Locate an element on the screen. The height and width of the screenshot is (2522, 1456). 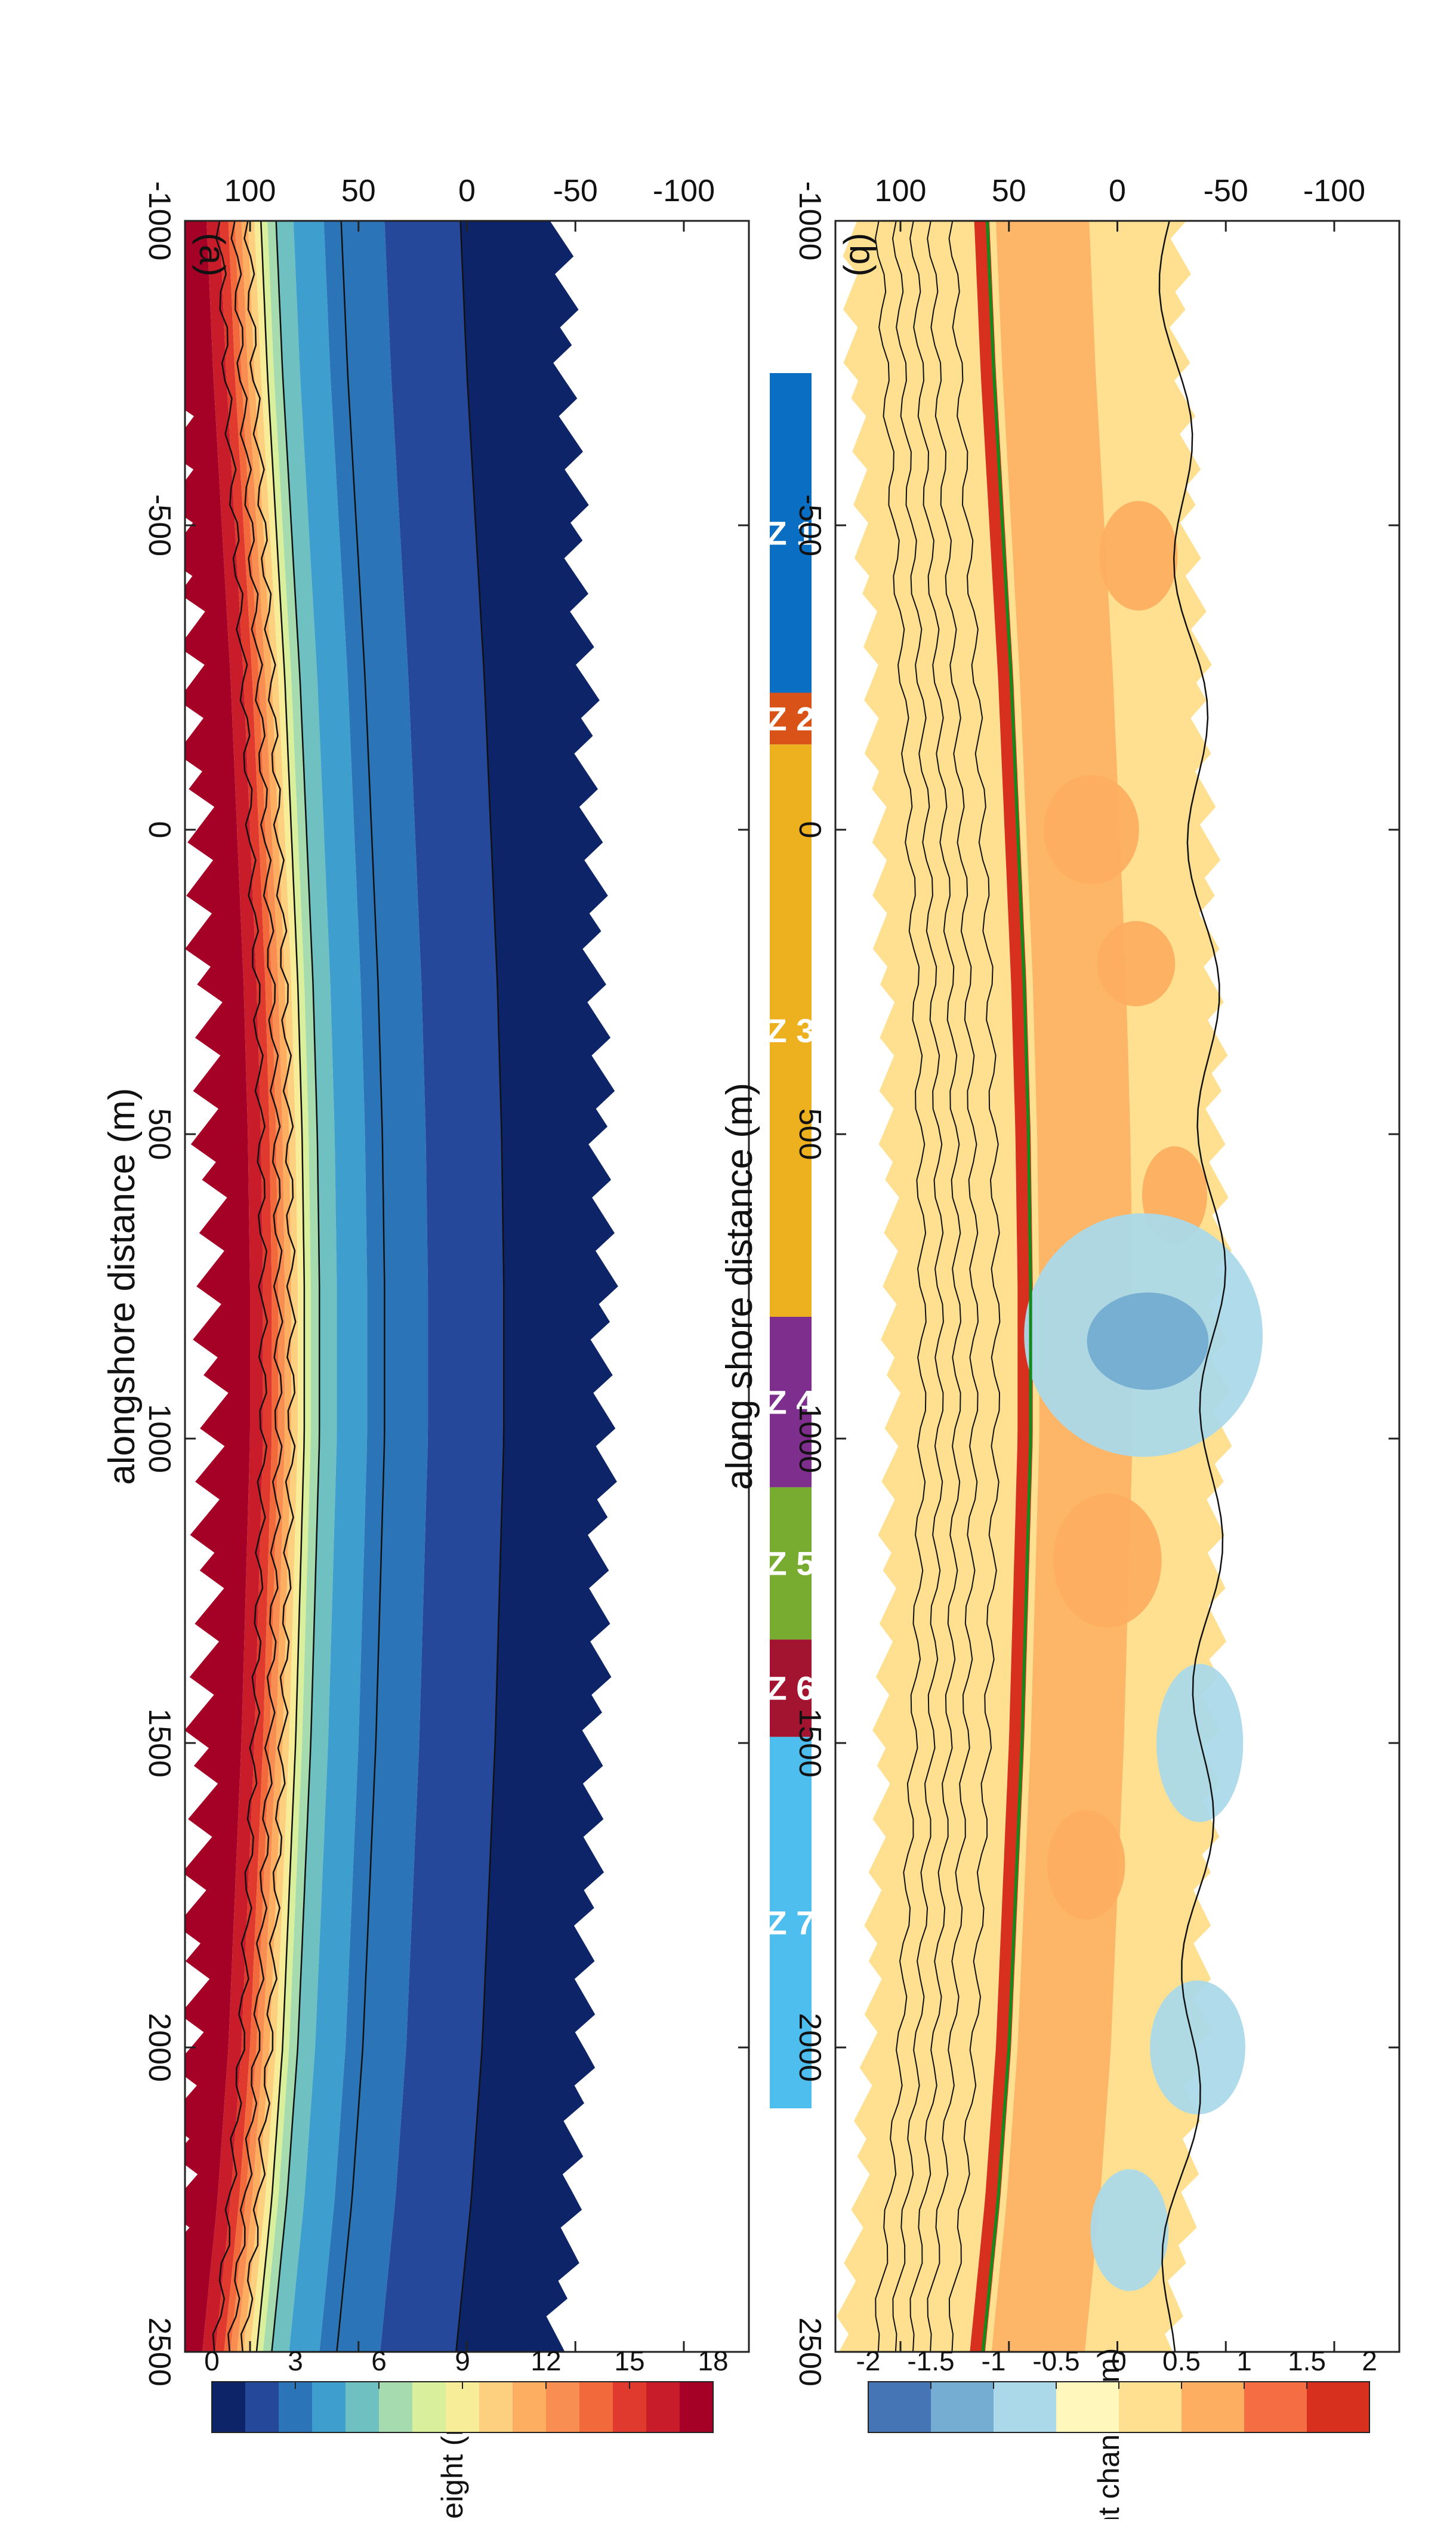
y-tick-label: 0 is located at coordinates (1117, 191).